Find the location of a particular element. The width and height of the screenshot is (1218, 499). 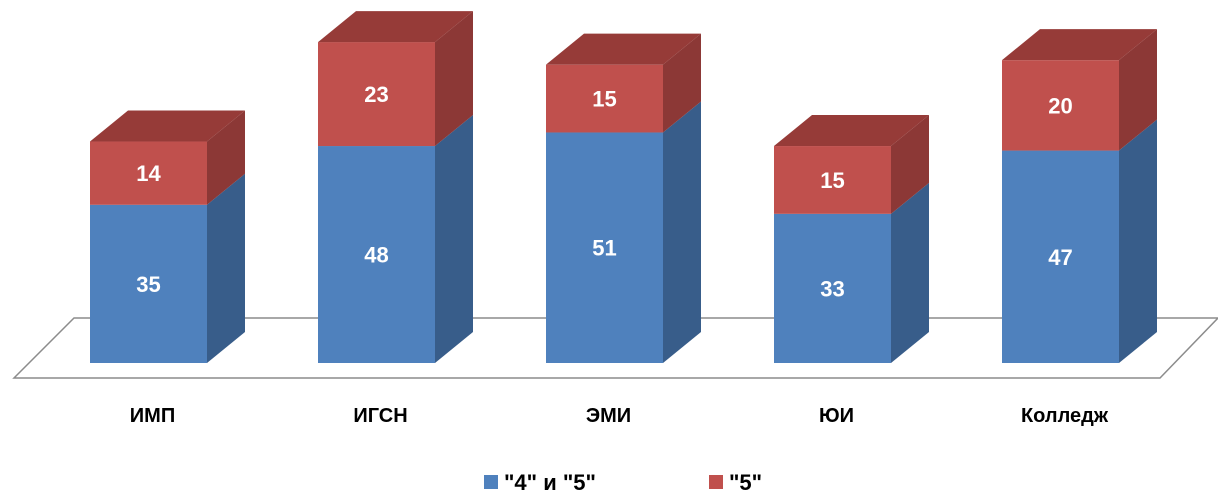

data-label-0-1: 48 is located at coordinates (376, 255).